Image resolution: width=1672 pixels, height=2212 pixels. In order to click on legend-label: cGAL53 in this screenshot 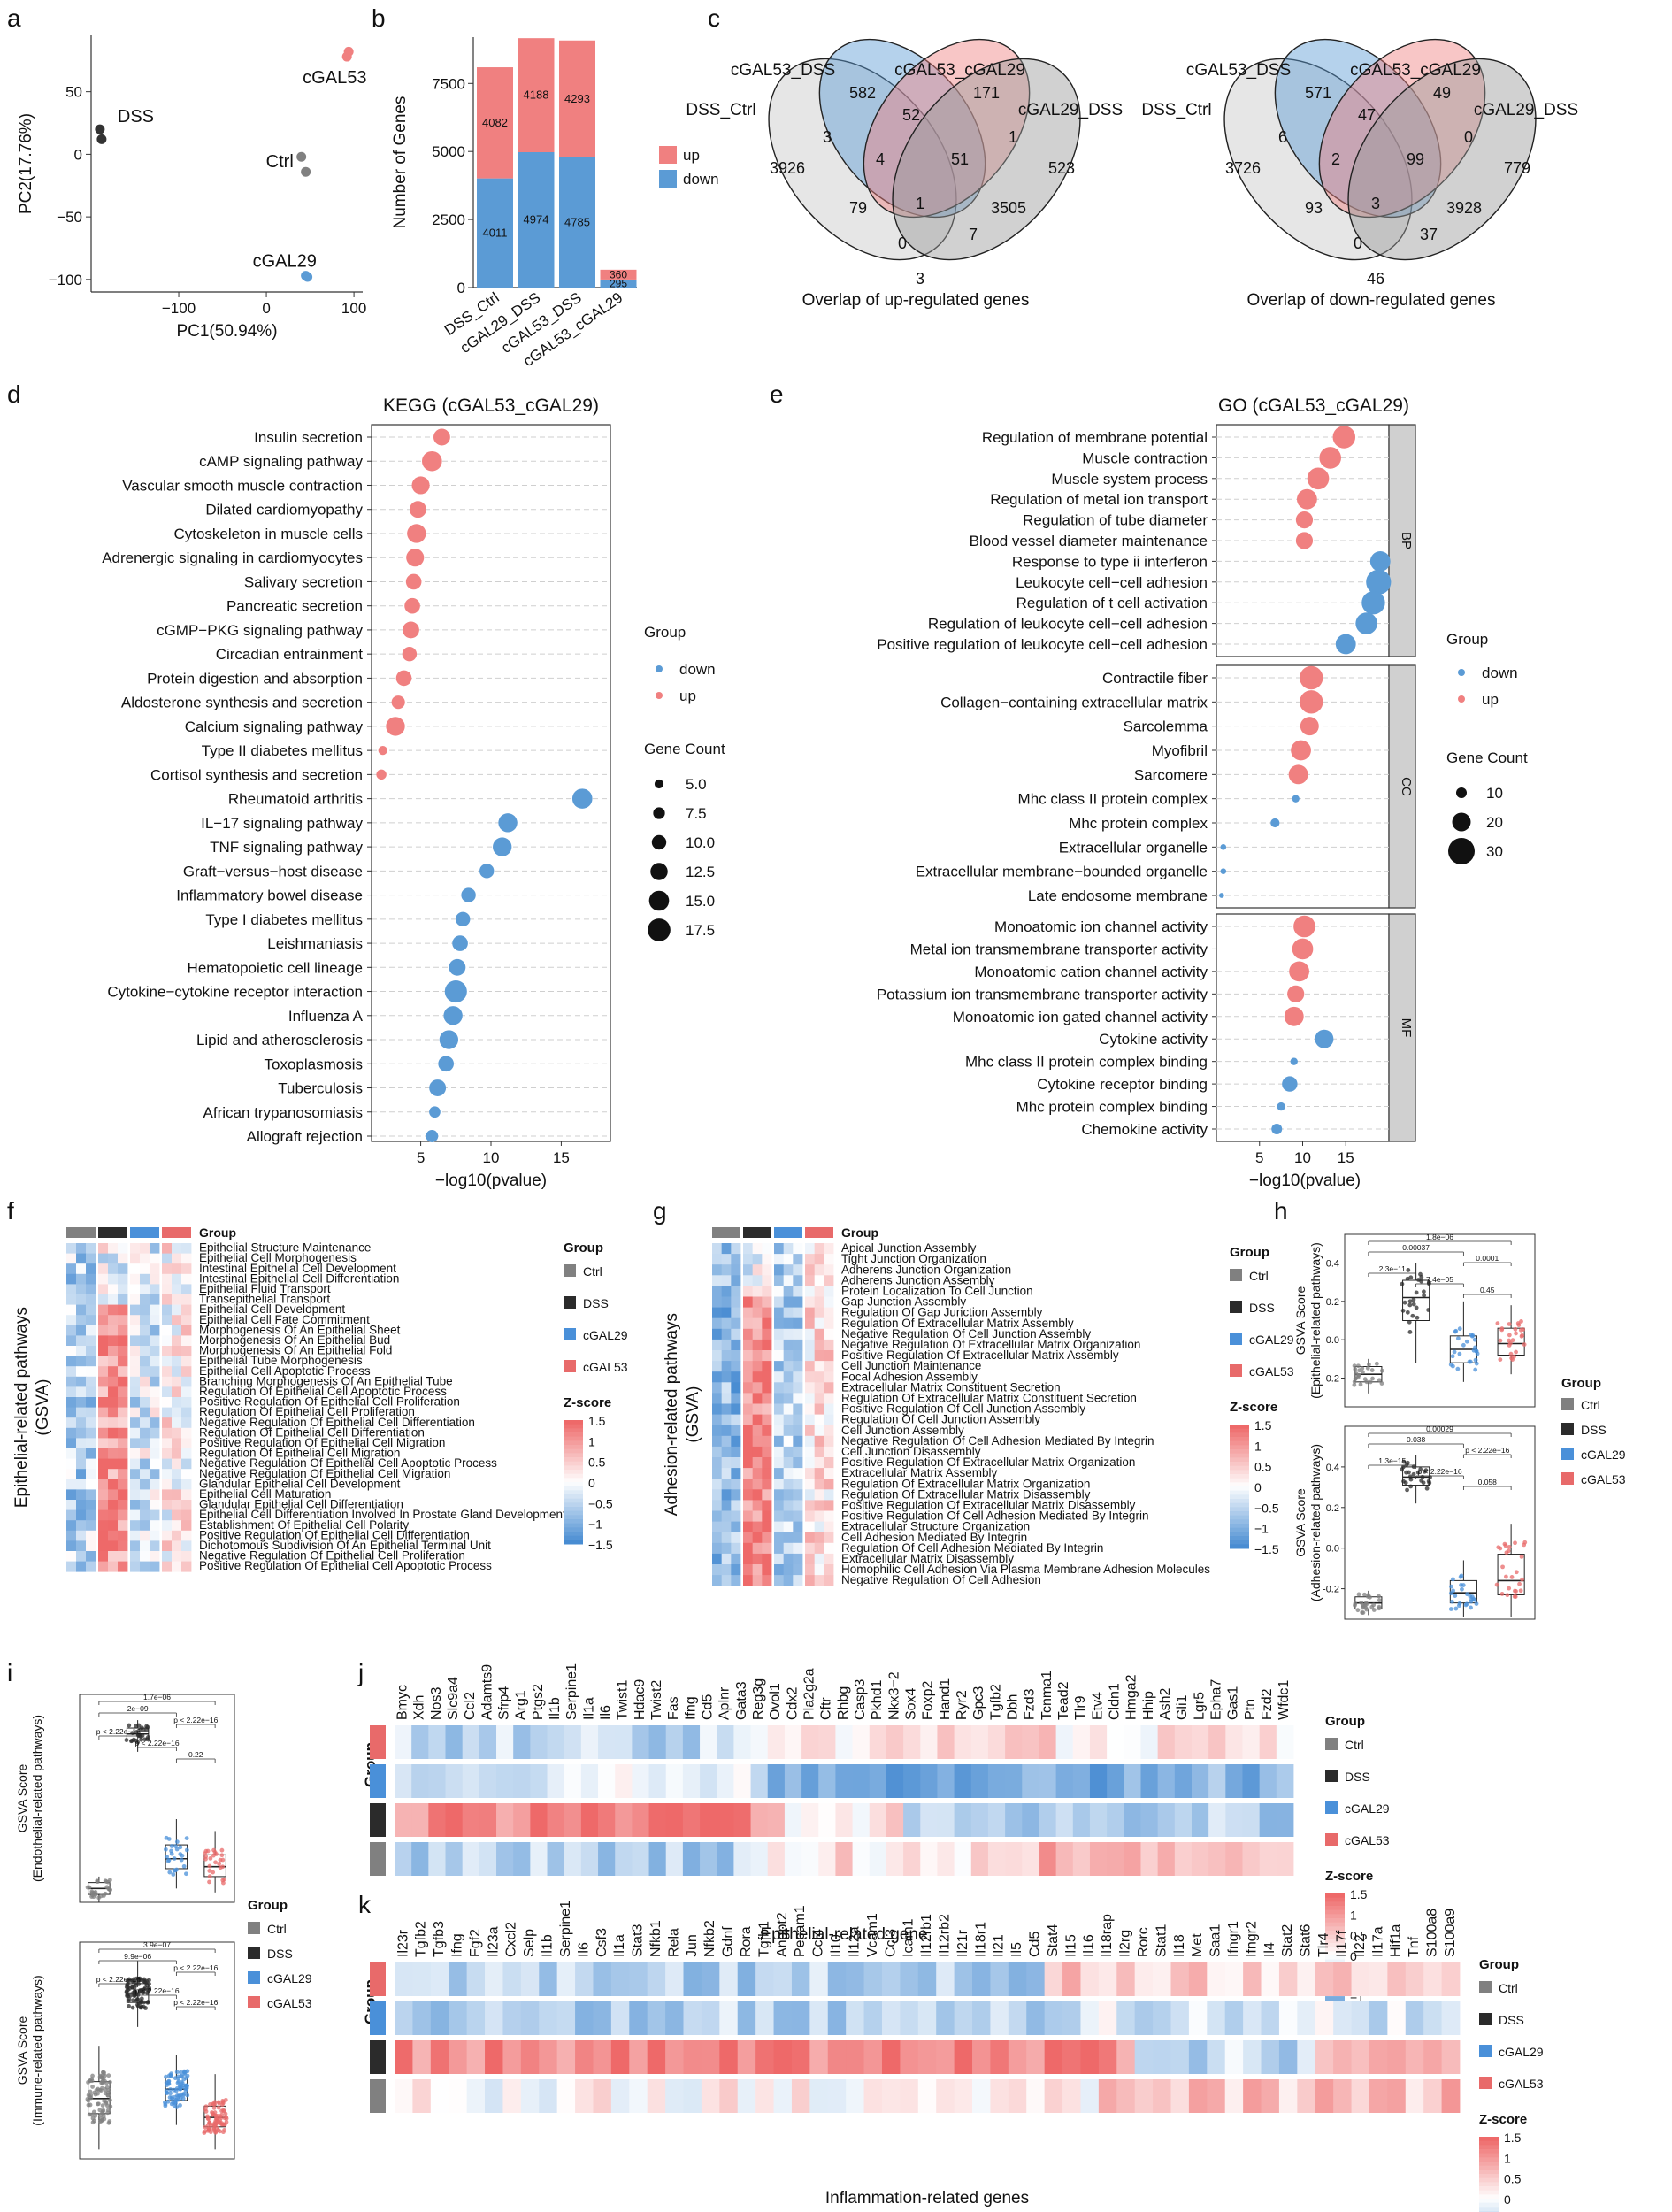, I will do `click(1271, 1372)`.